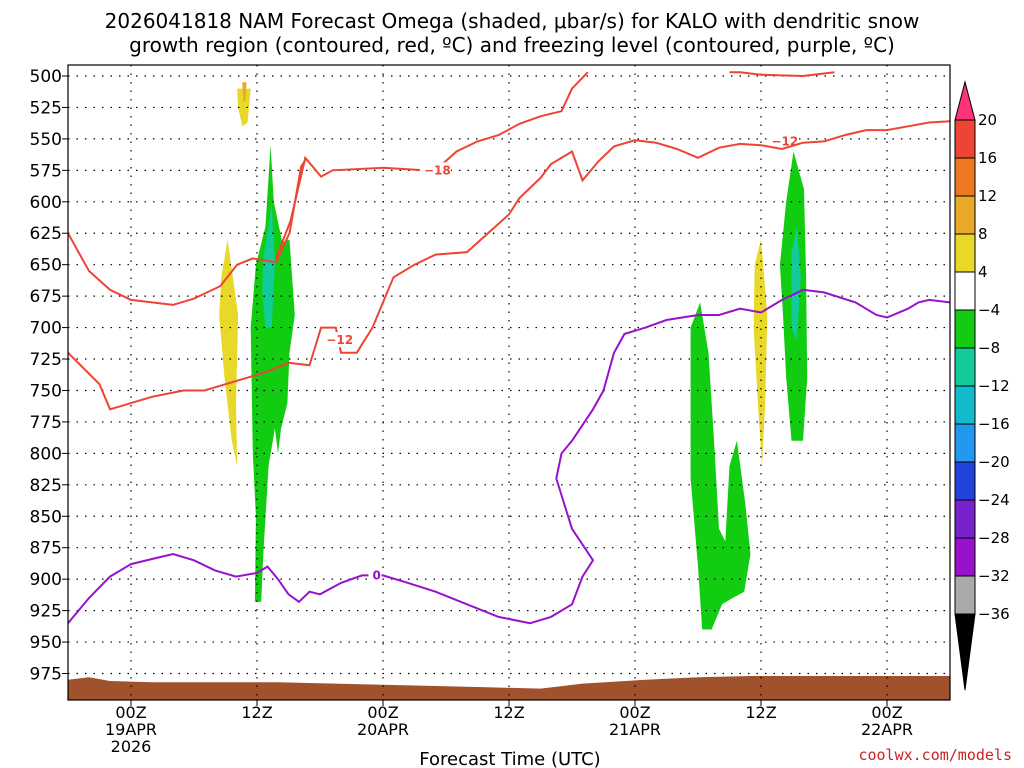 The image size is (1024, 768). What do you see at coordinates (935, 755) in the screenshot?
I see `credit-text: coolwx.com/models` at bounding box center [935, 755].